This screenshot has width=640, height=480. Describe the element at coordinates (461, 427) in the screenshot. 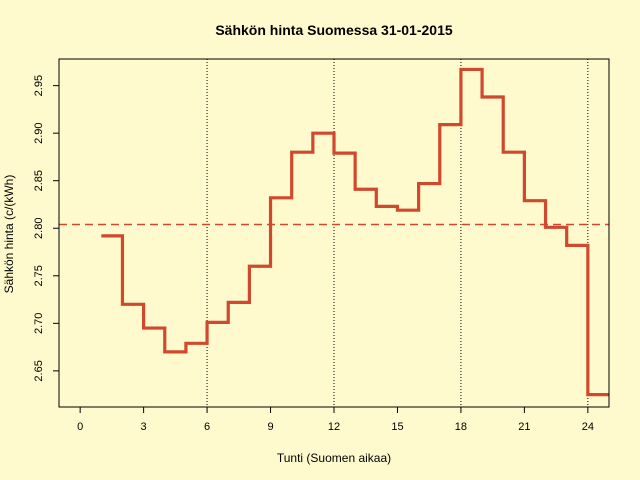

I see `x-tick-label: 18` at that location.